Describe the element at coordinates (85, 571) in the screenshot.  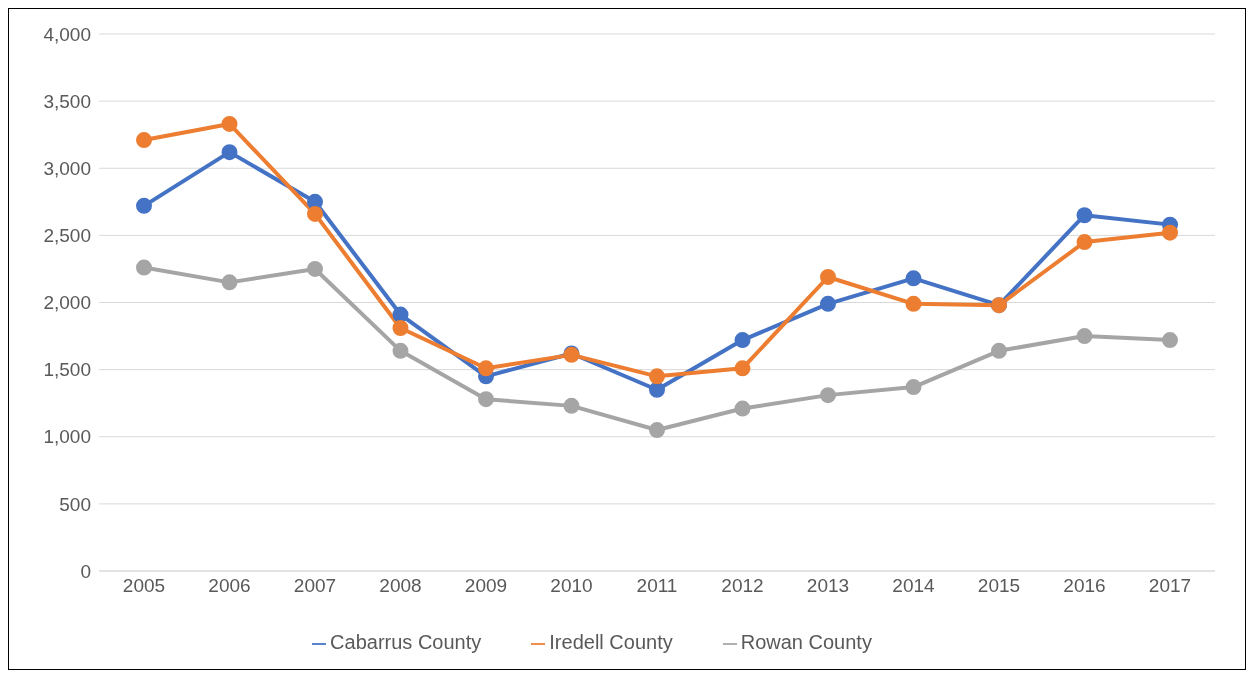
I see `y-tick-label: 0` at that location.